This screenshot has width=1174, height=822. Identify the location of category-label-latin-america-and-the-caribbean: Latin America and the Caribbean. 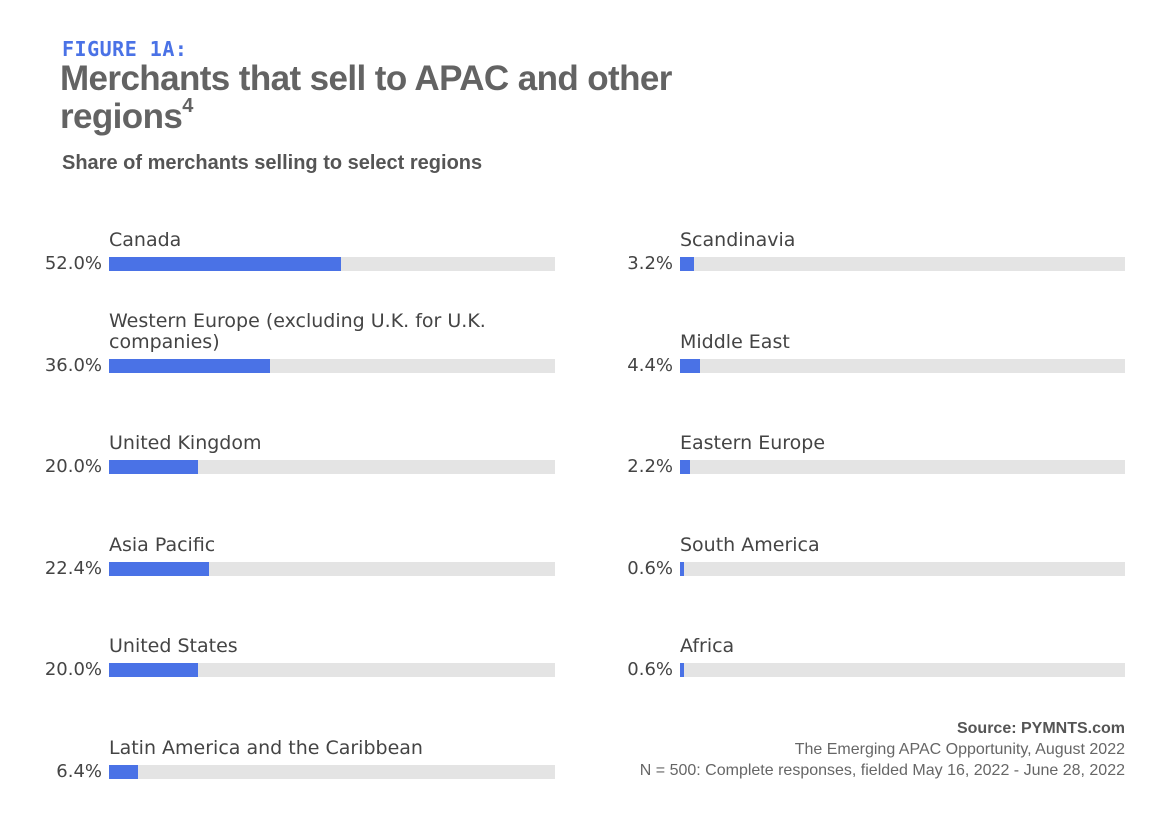
(266, 748).